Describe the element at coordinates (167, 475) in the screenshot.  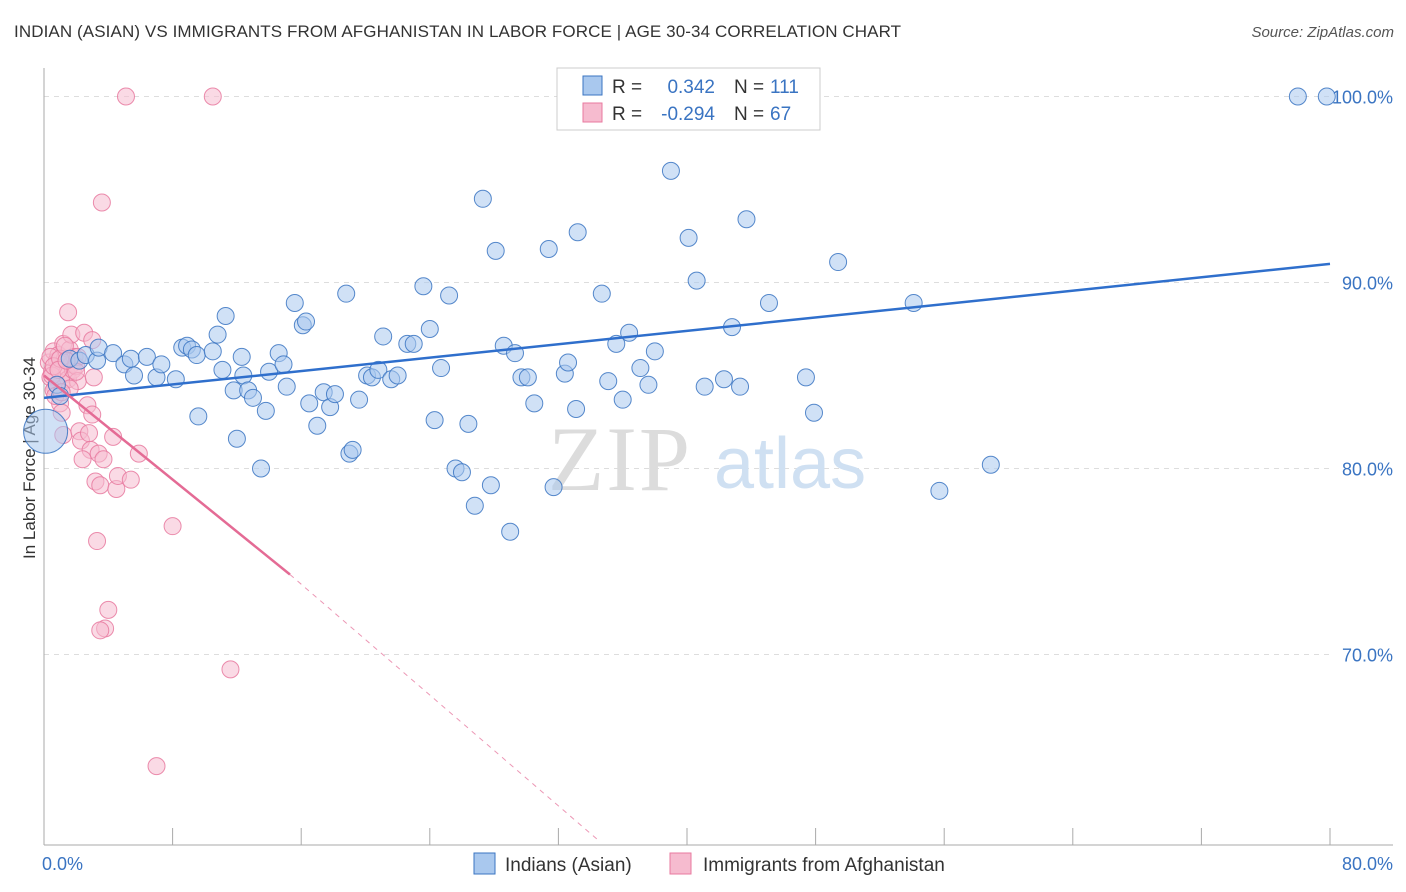
I see `afghanistan-trend-line` at that location.